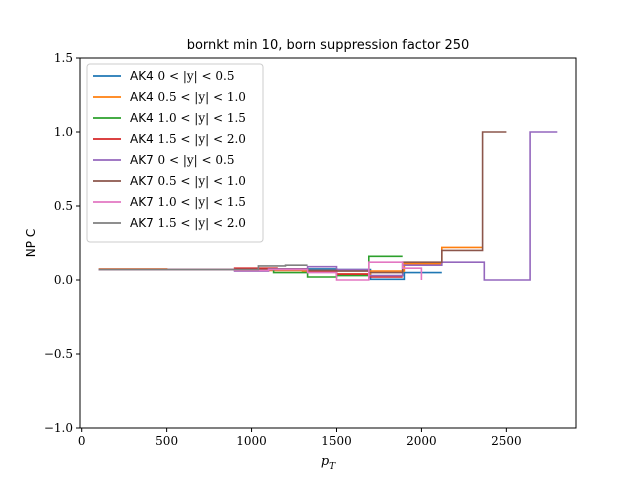 The image size is (640, 480). What do you see at coordinates (188, 223) in the screenshot?
I see `legend-label-7: AK7 1.5 < |y| < 2.0` at bounding box center [188, 223].